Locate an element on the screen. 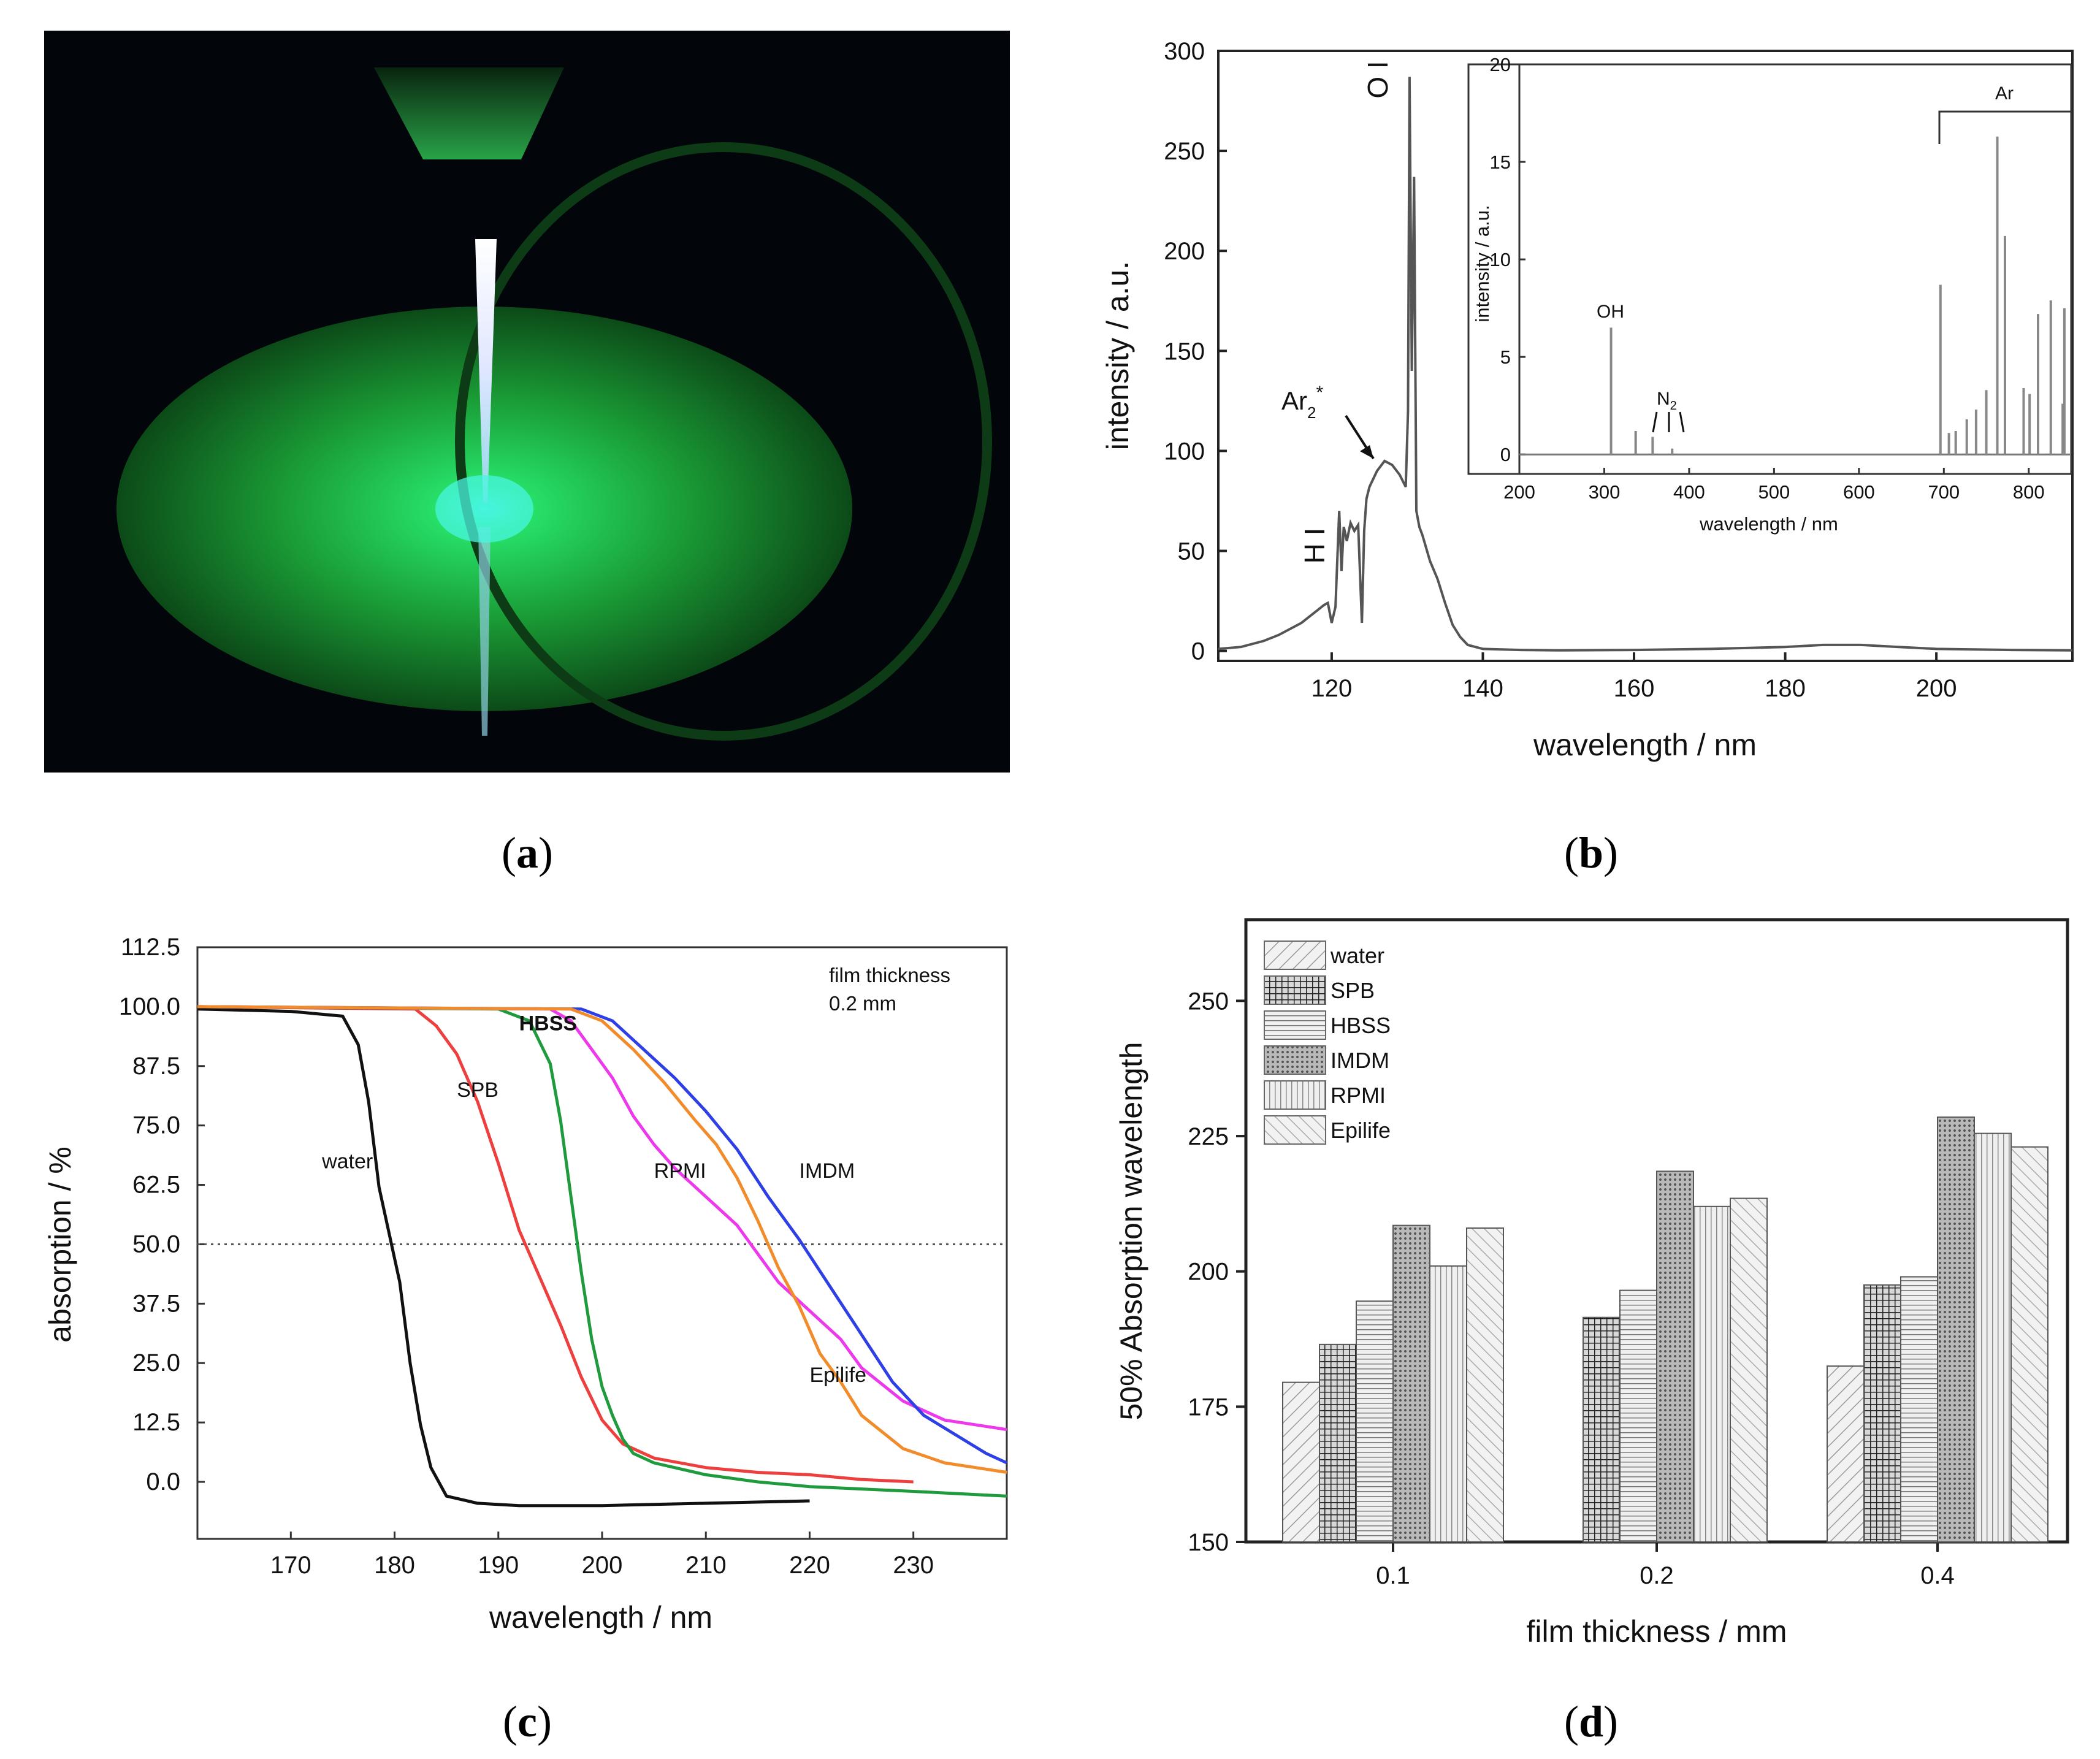  b-inset-ylabel: intensity / a.u. is located at coordinates (1482, 263).